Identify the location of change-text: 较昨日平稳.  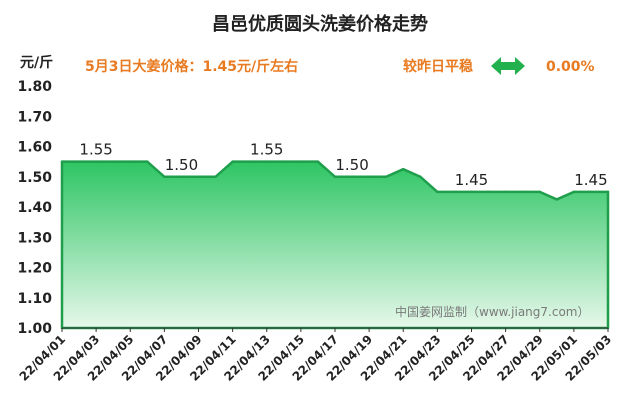
(438, 66).